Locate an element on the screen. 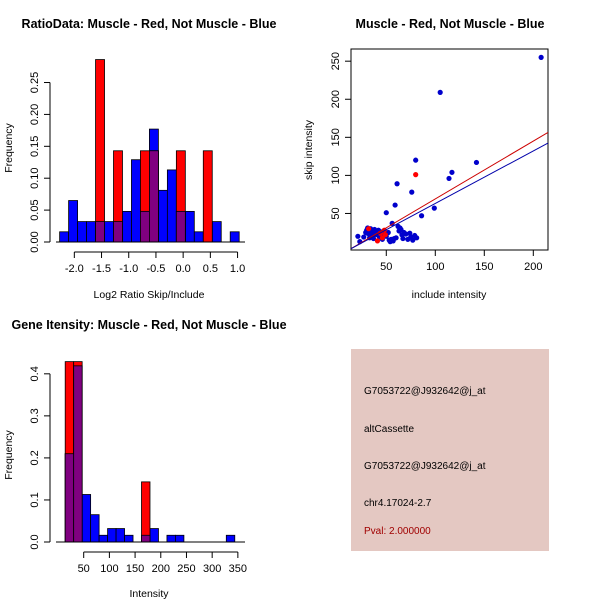 This screenshot has height=600, width=600. y-tick-label: 0.25 is located at coordinates (35, 82).